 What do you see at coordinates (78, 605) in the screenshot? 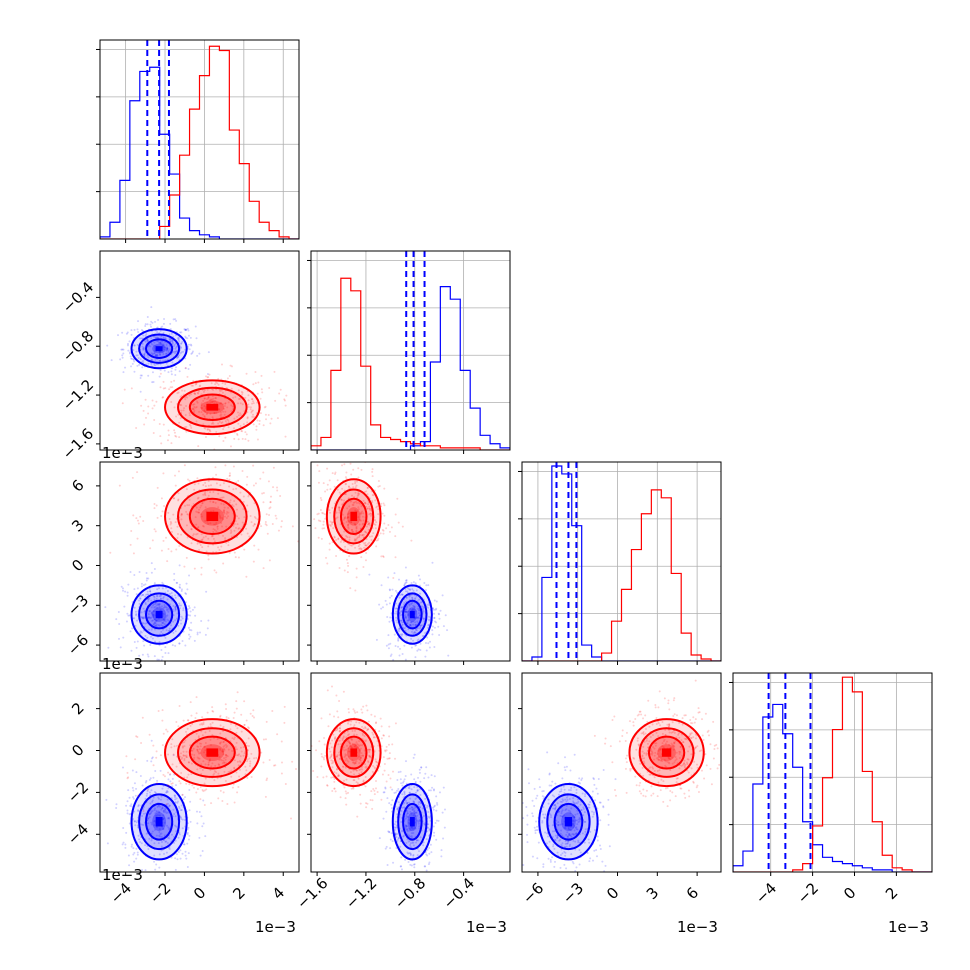
I see `y-tick-label: −3` at bounding box center [78, 605].